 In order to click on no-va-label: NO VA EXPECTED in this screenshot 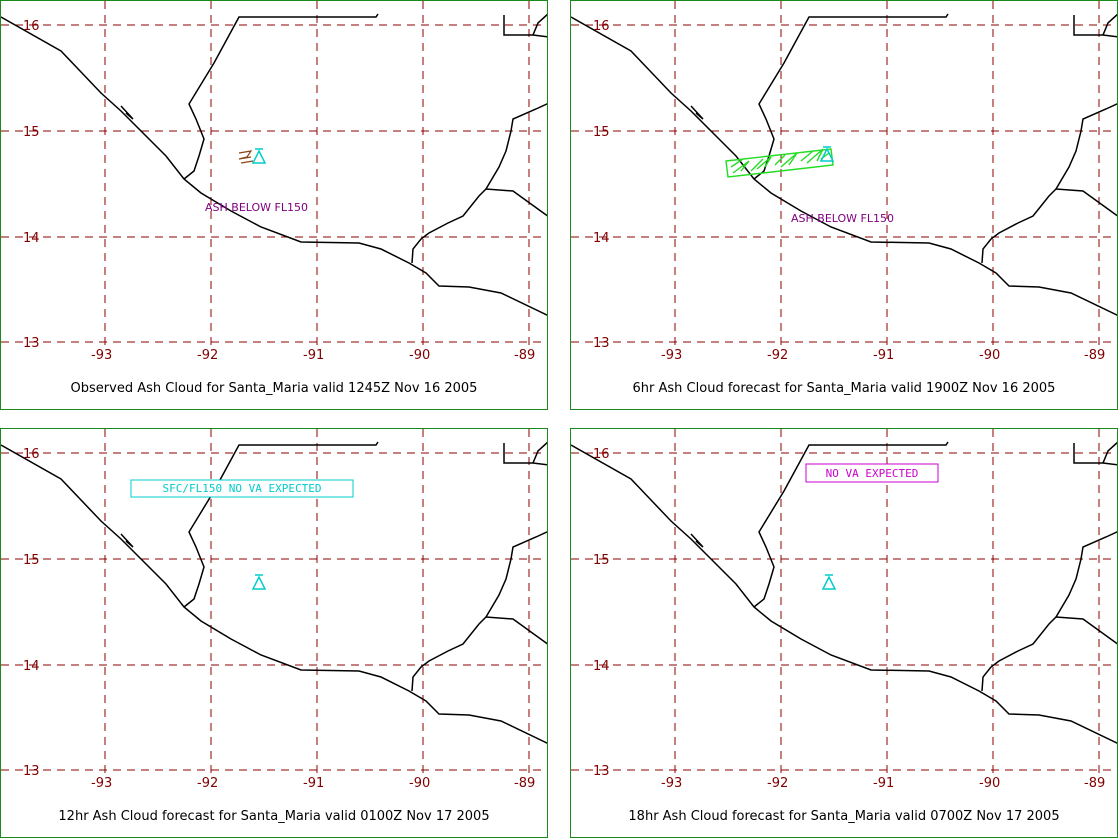, I will do `click(872, 473)`.